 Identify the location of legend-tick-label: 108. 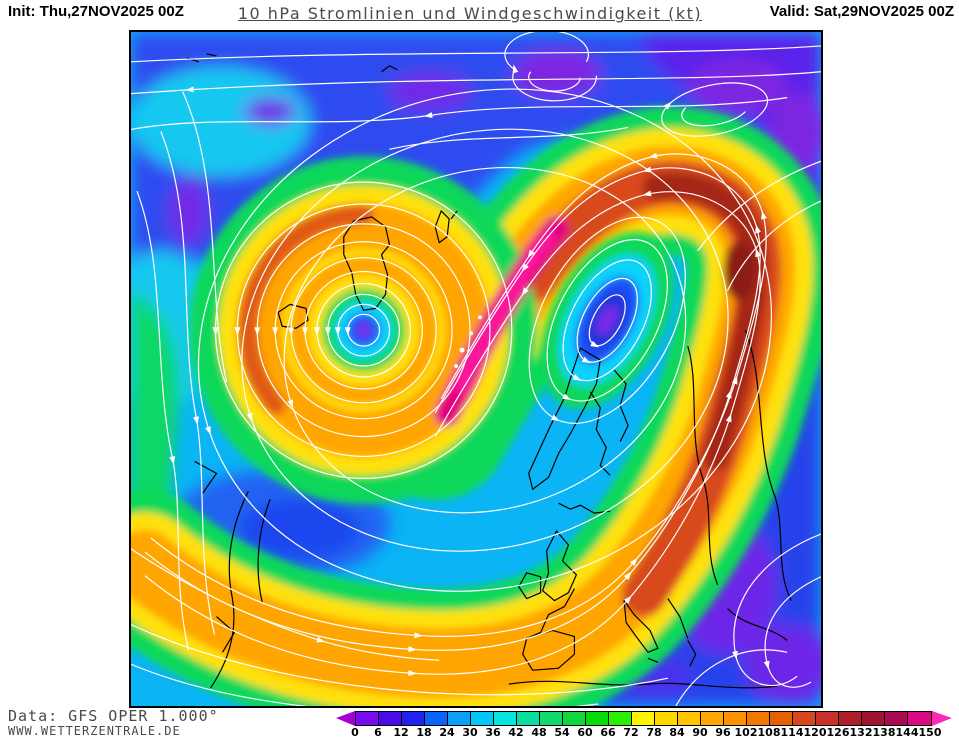
(769, 732).